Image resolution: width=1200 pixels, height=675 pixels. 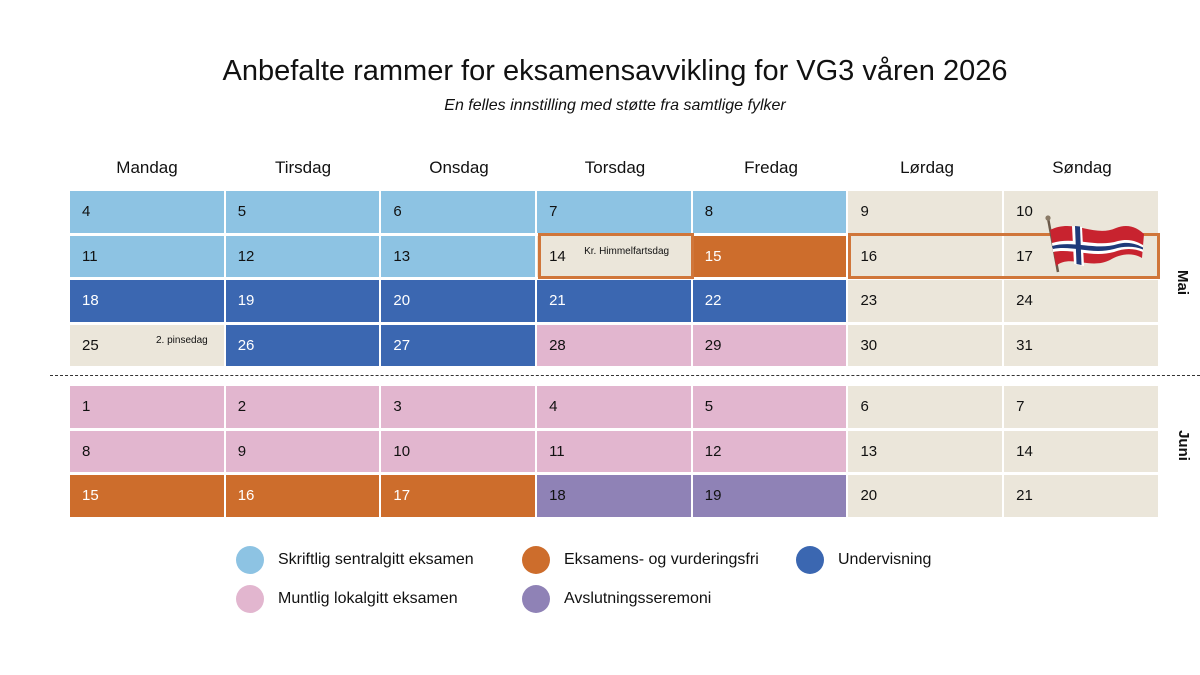 I want to click on day-cell: 16, so click(x=302, y=496).